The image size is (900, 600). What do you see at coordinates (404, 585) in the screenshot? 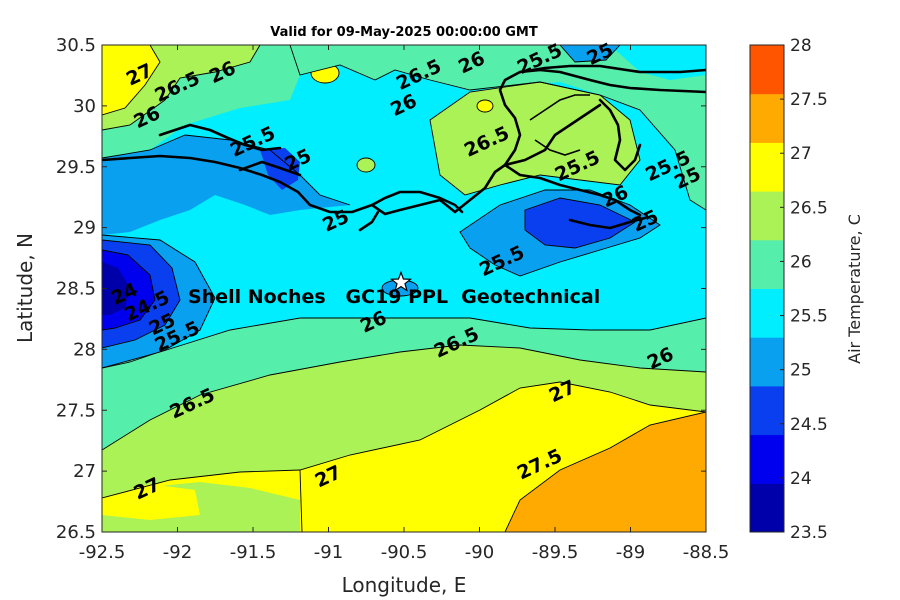
I see `x-axis-label: Longitude, E` at bounding box center [404, 585].